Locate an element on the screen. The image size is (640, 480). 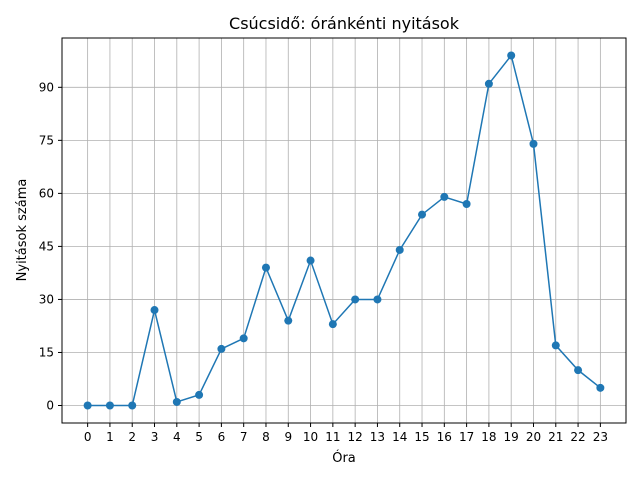
x-tick-label: 10 is located at coordinates (310, 437).